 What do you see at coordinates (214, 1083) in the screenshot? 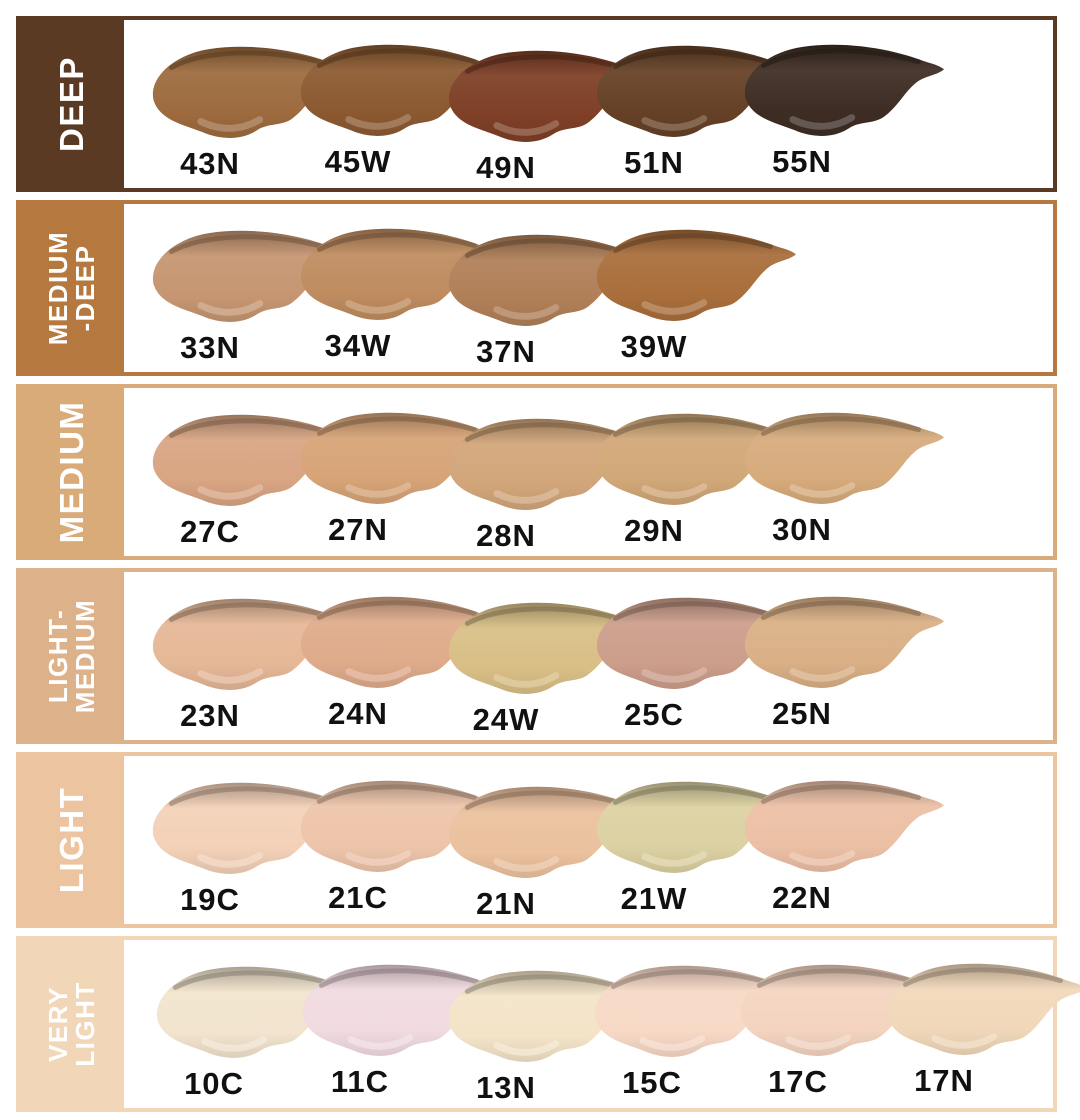
I see `shade-code-label: 10C` at bounding box center [214, 1083].